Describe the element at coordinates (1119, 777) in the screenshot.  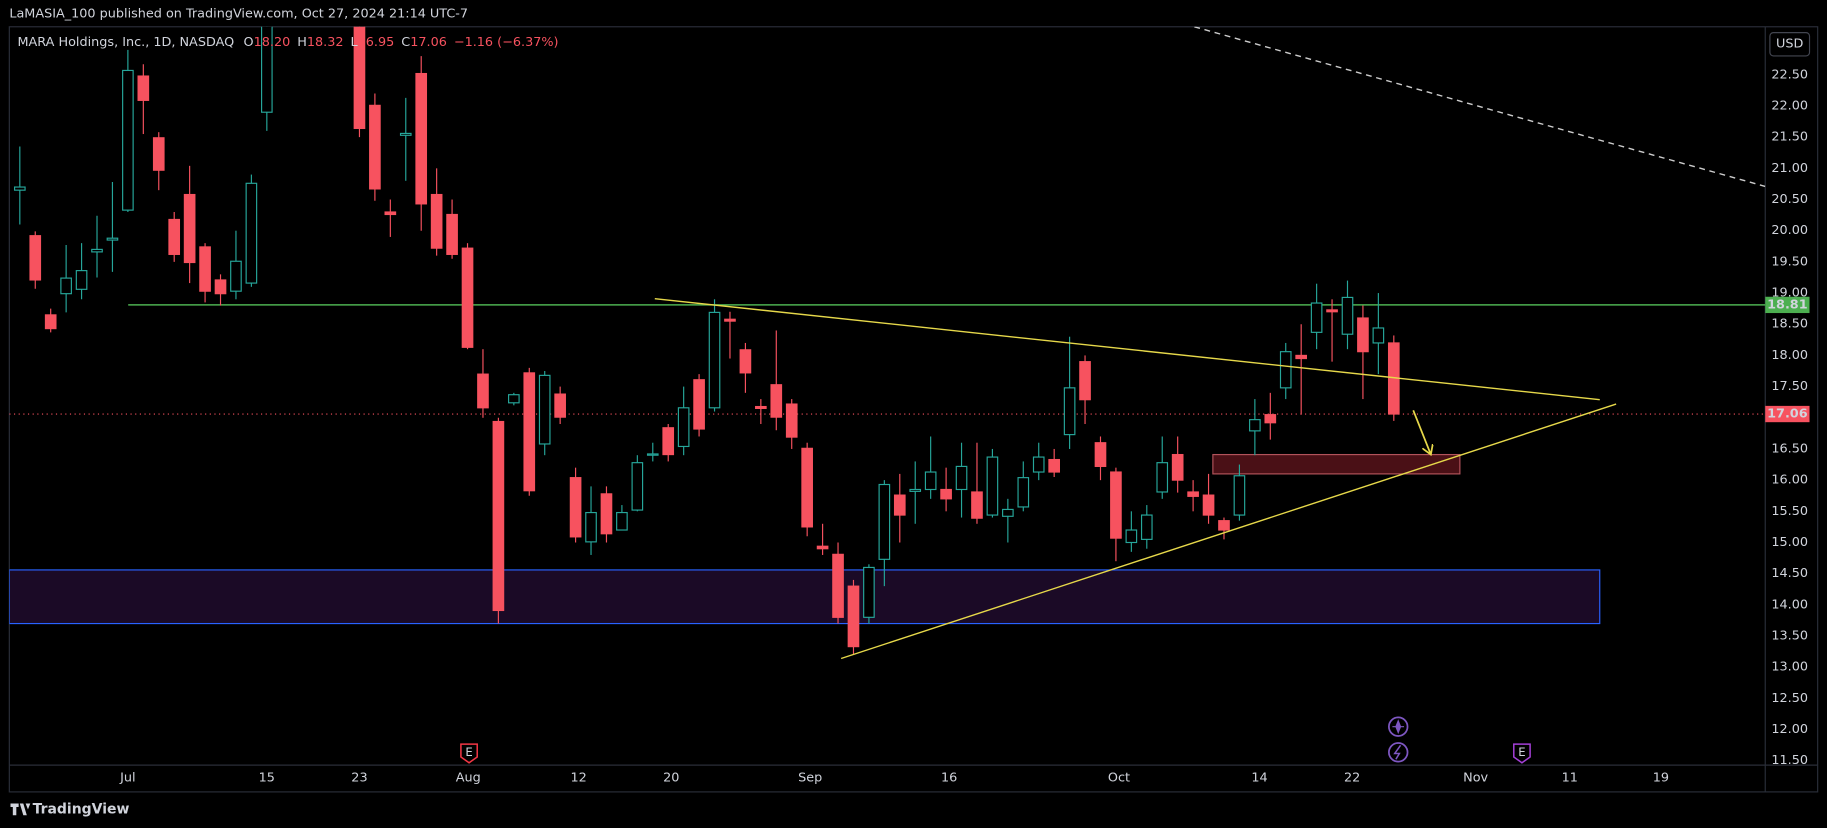
I see `x-tick-label: Oct` at that location.